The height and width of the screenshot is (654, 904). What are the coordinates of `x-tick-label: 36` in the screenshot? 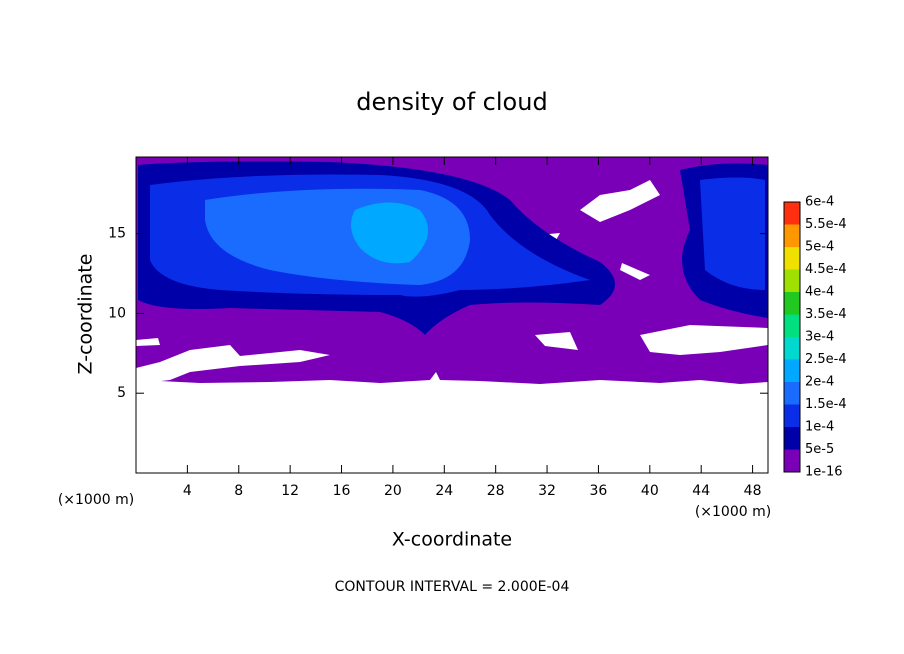 It's located at (599, 491).